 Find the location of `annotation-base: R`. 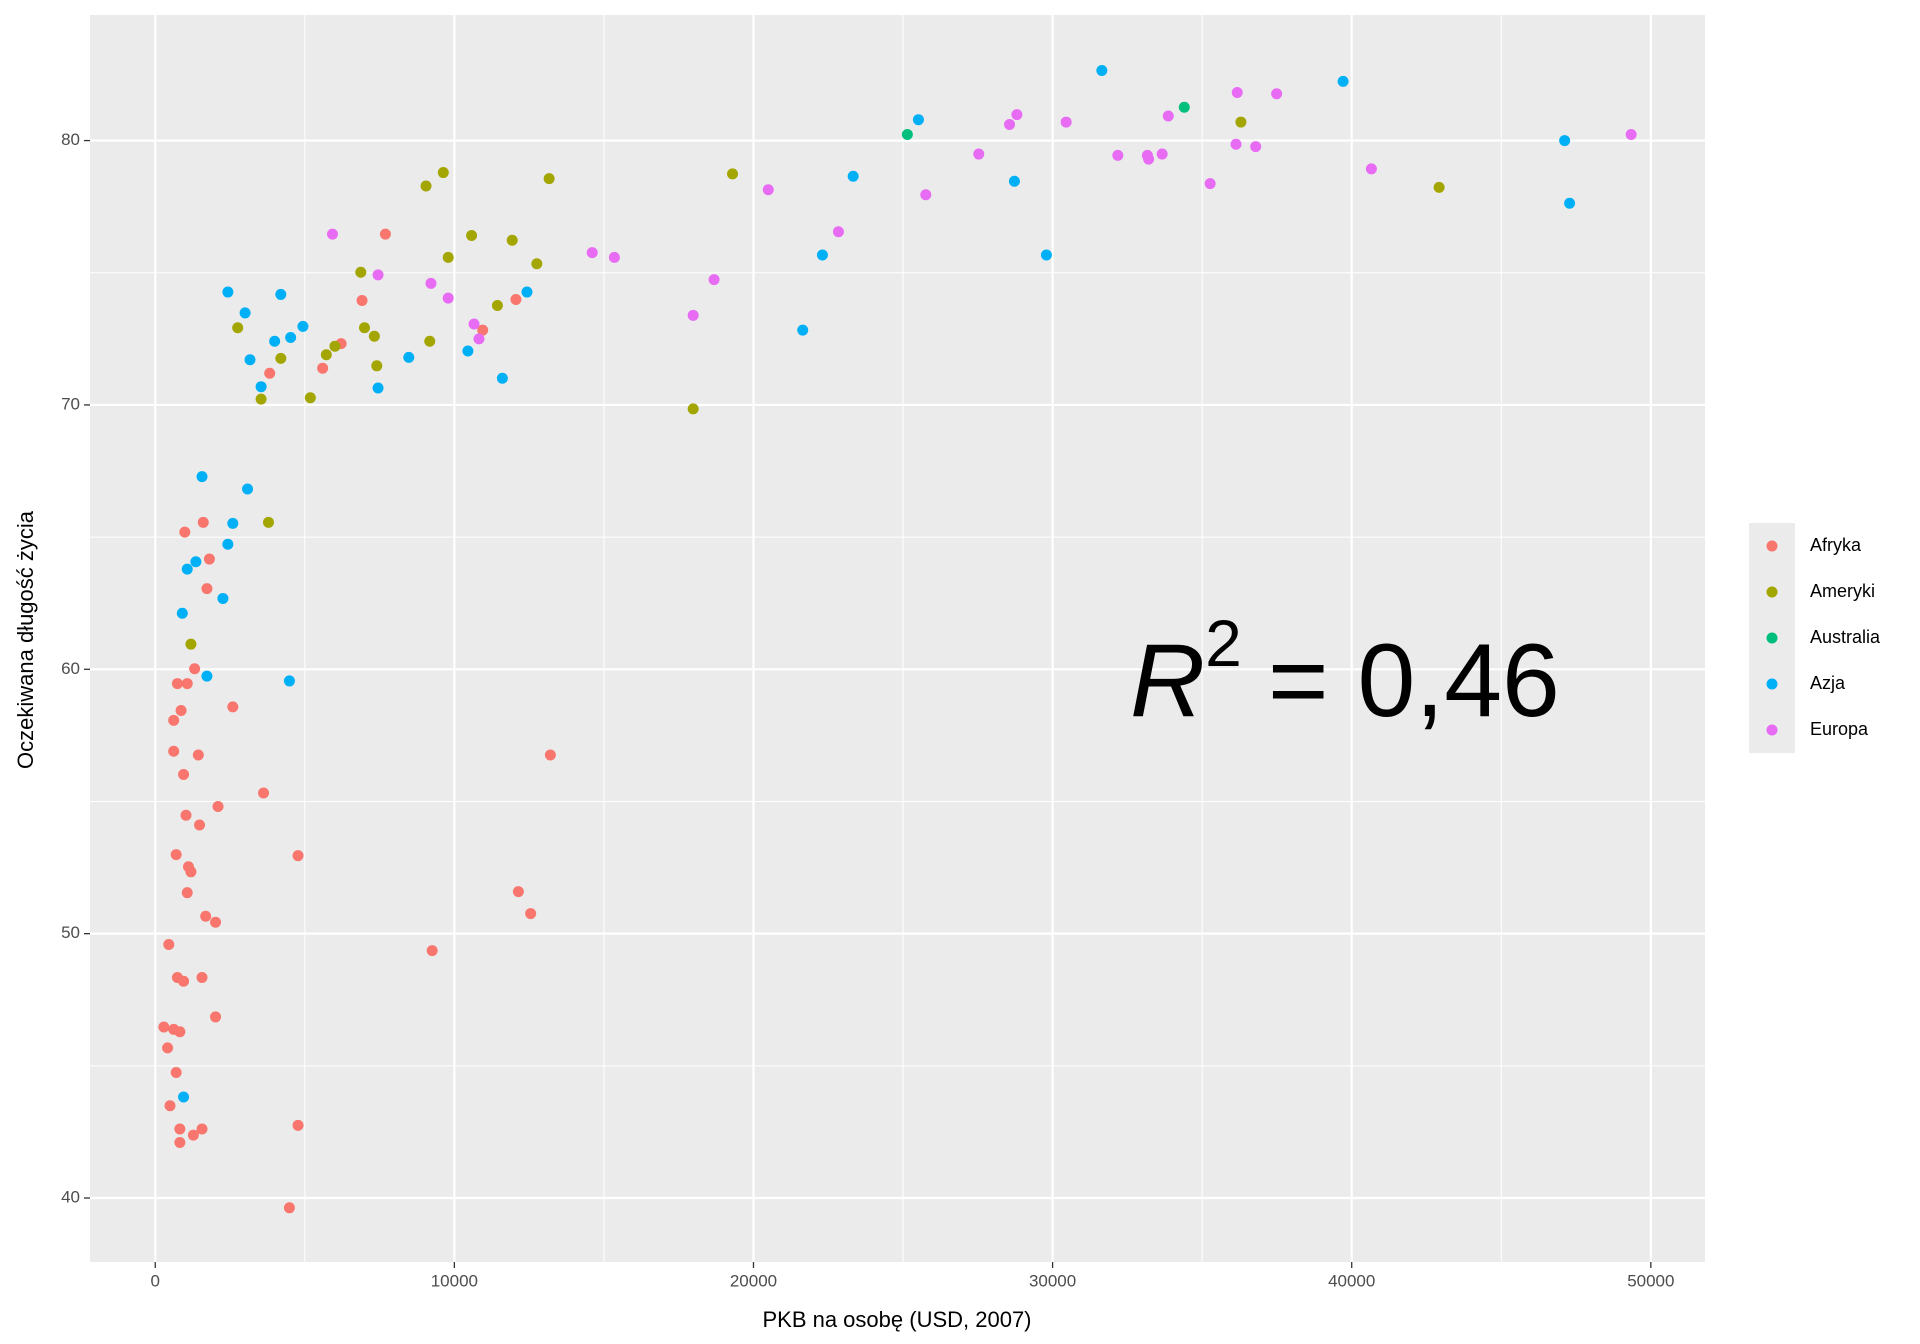

annotation-base: R is located at coordinates (1167, 681).